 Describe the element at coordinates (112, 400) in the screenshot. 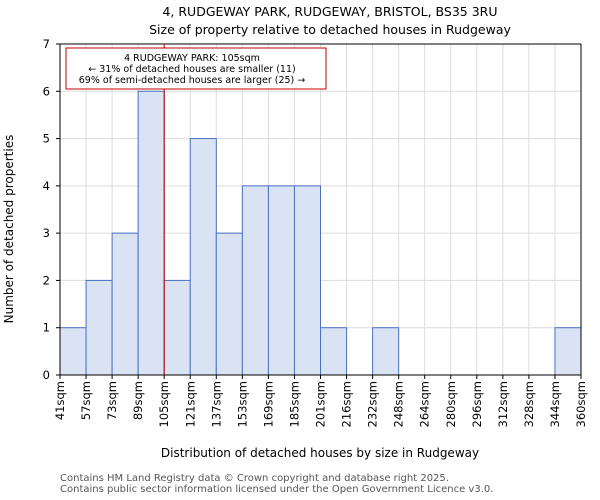

I see `x-tick-label-73sqm: 73sqm` at that location.